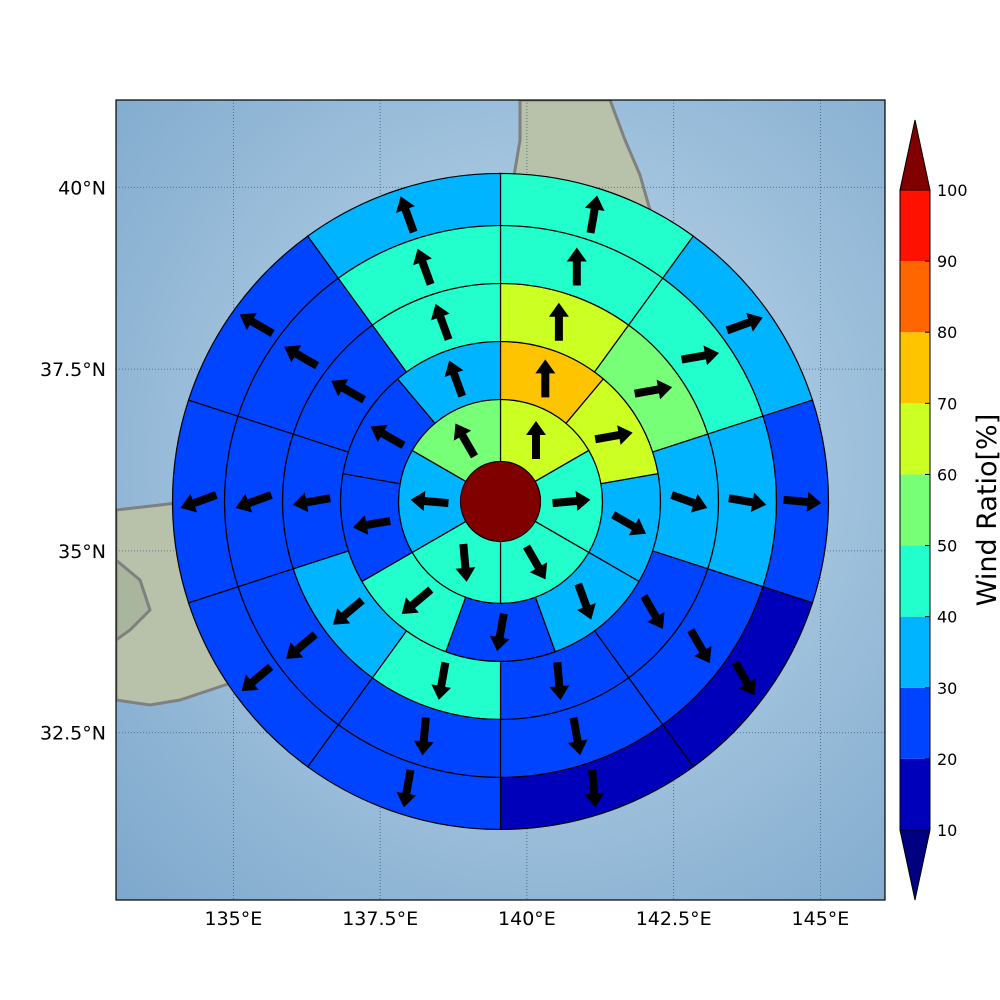  What do you see at coordinates (134, 600) in the screenshot?
I see `land-kyushu` at bounding box center [134, 600].